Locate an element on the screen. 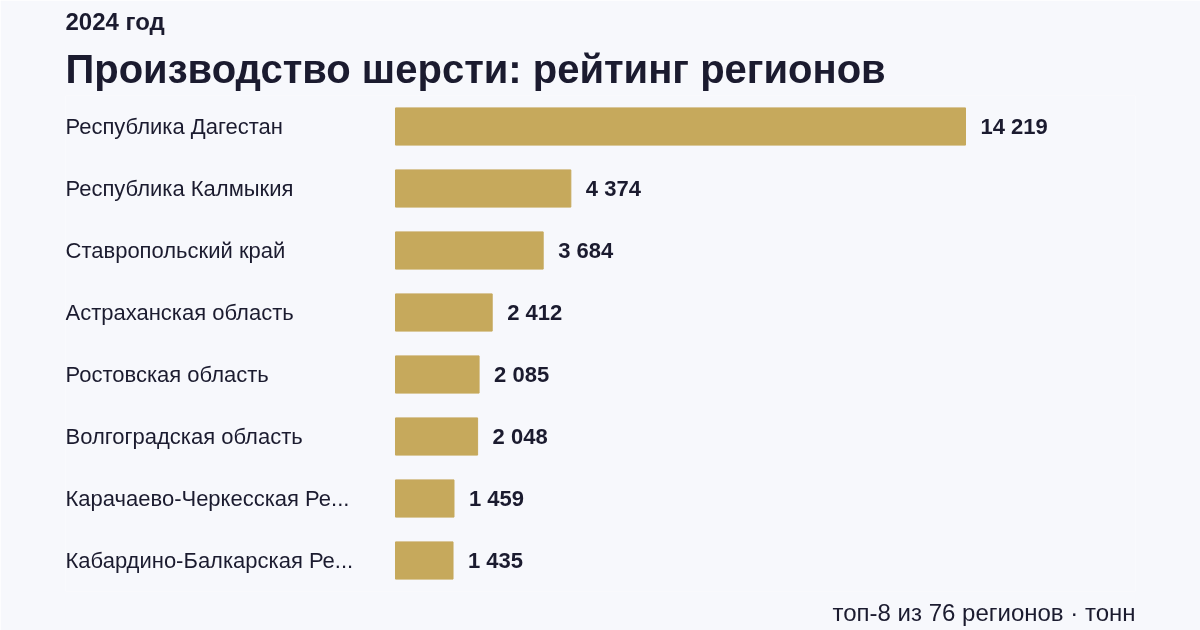 The height and width of the screenshot is (630, 1200). data-label: 2 412 is located at coordinates (535, 312).